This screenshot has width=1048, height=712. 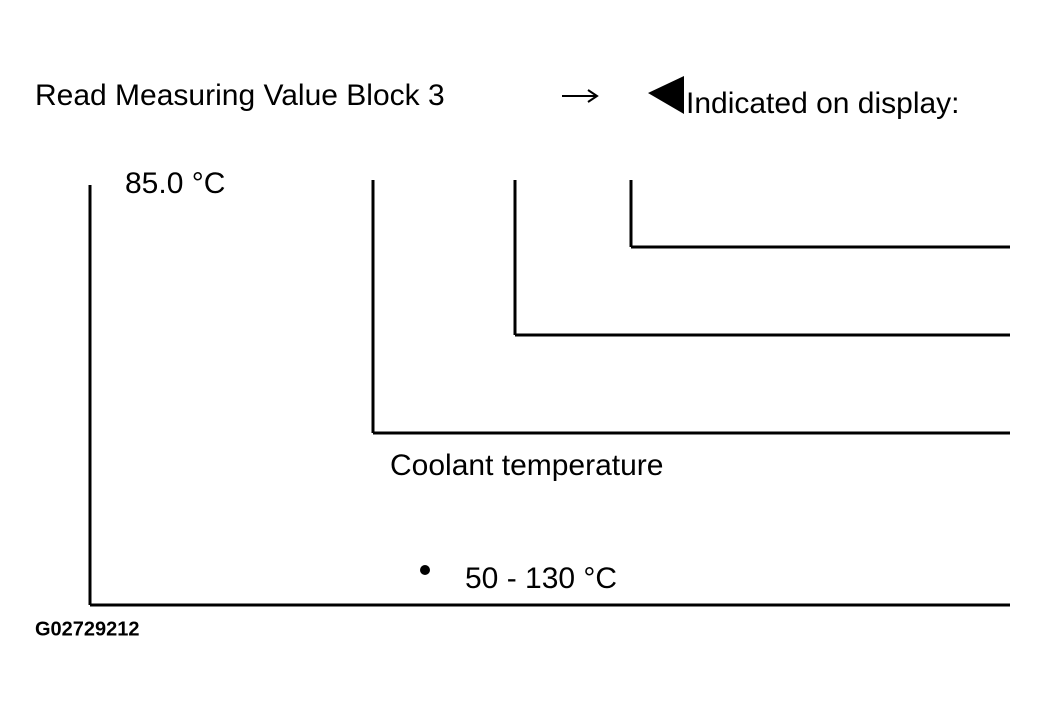 I want to click on arrow, so click(x=580, y=96).